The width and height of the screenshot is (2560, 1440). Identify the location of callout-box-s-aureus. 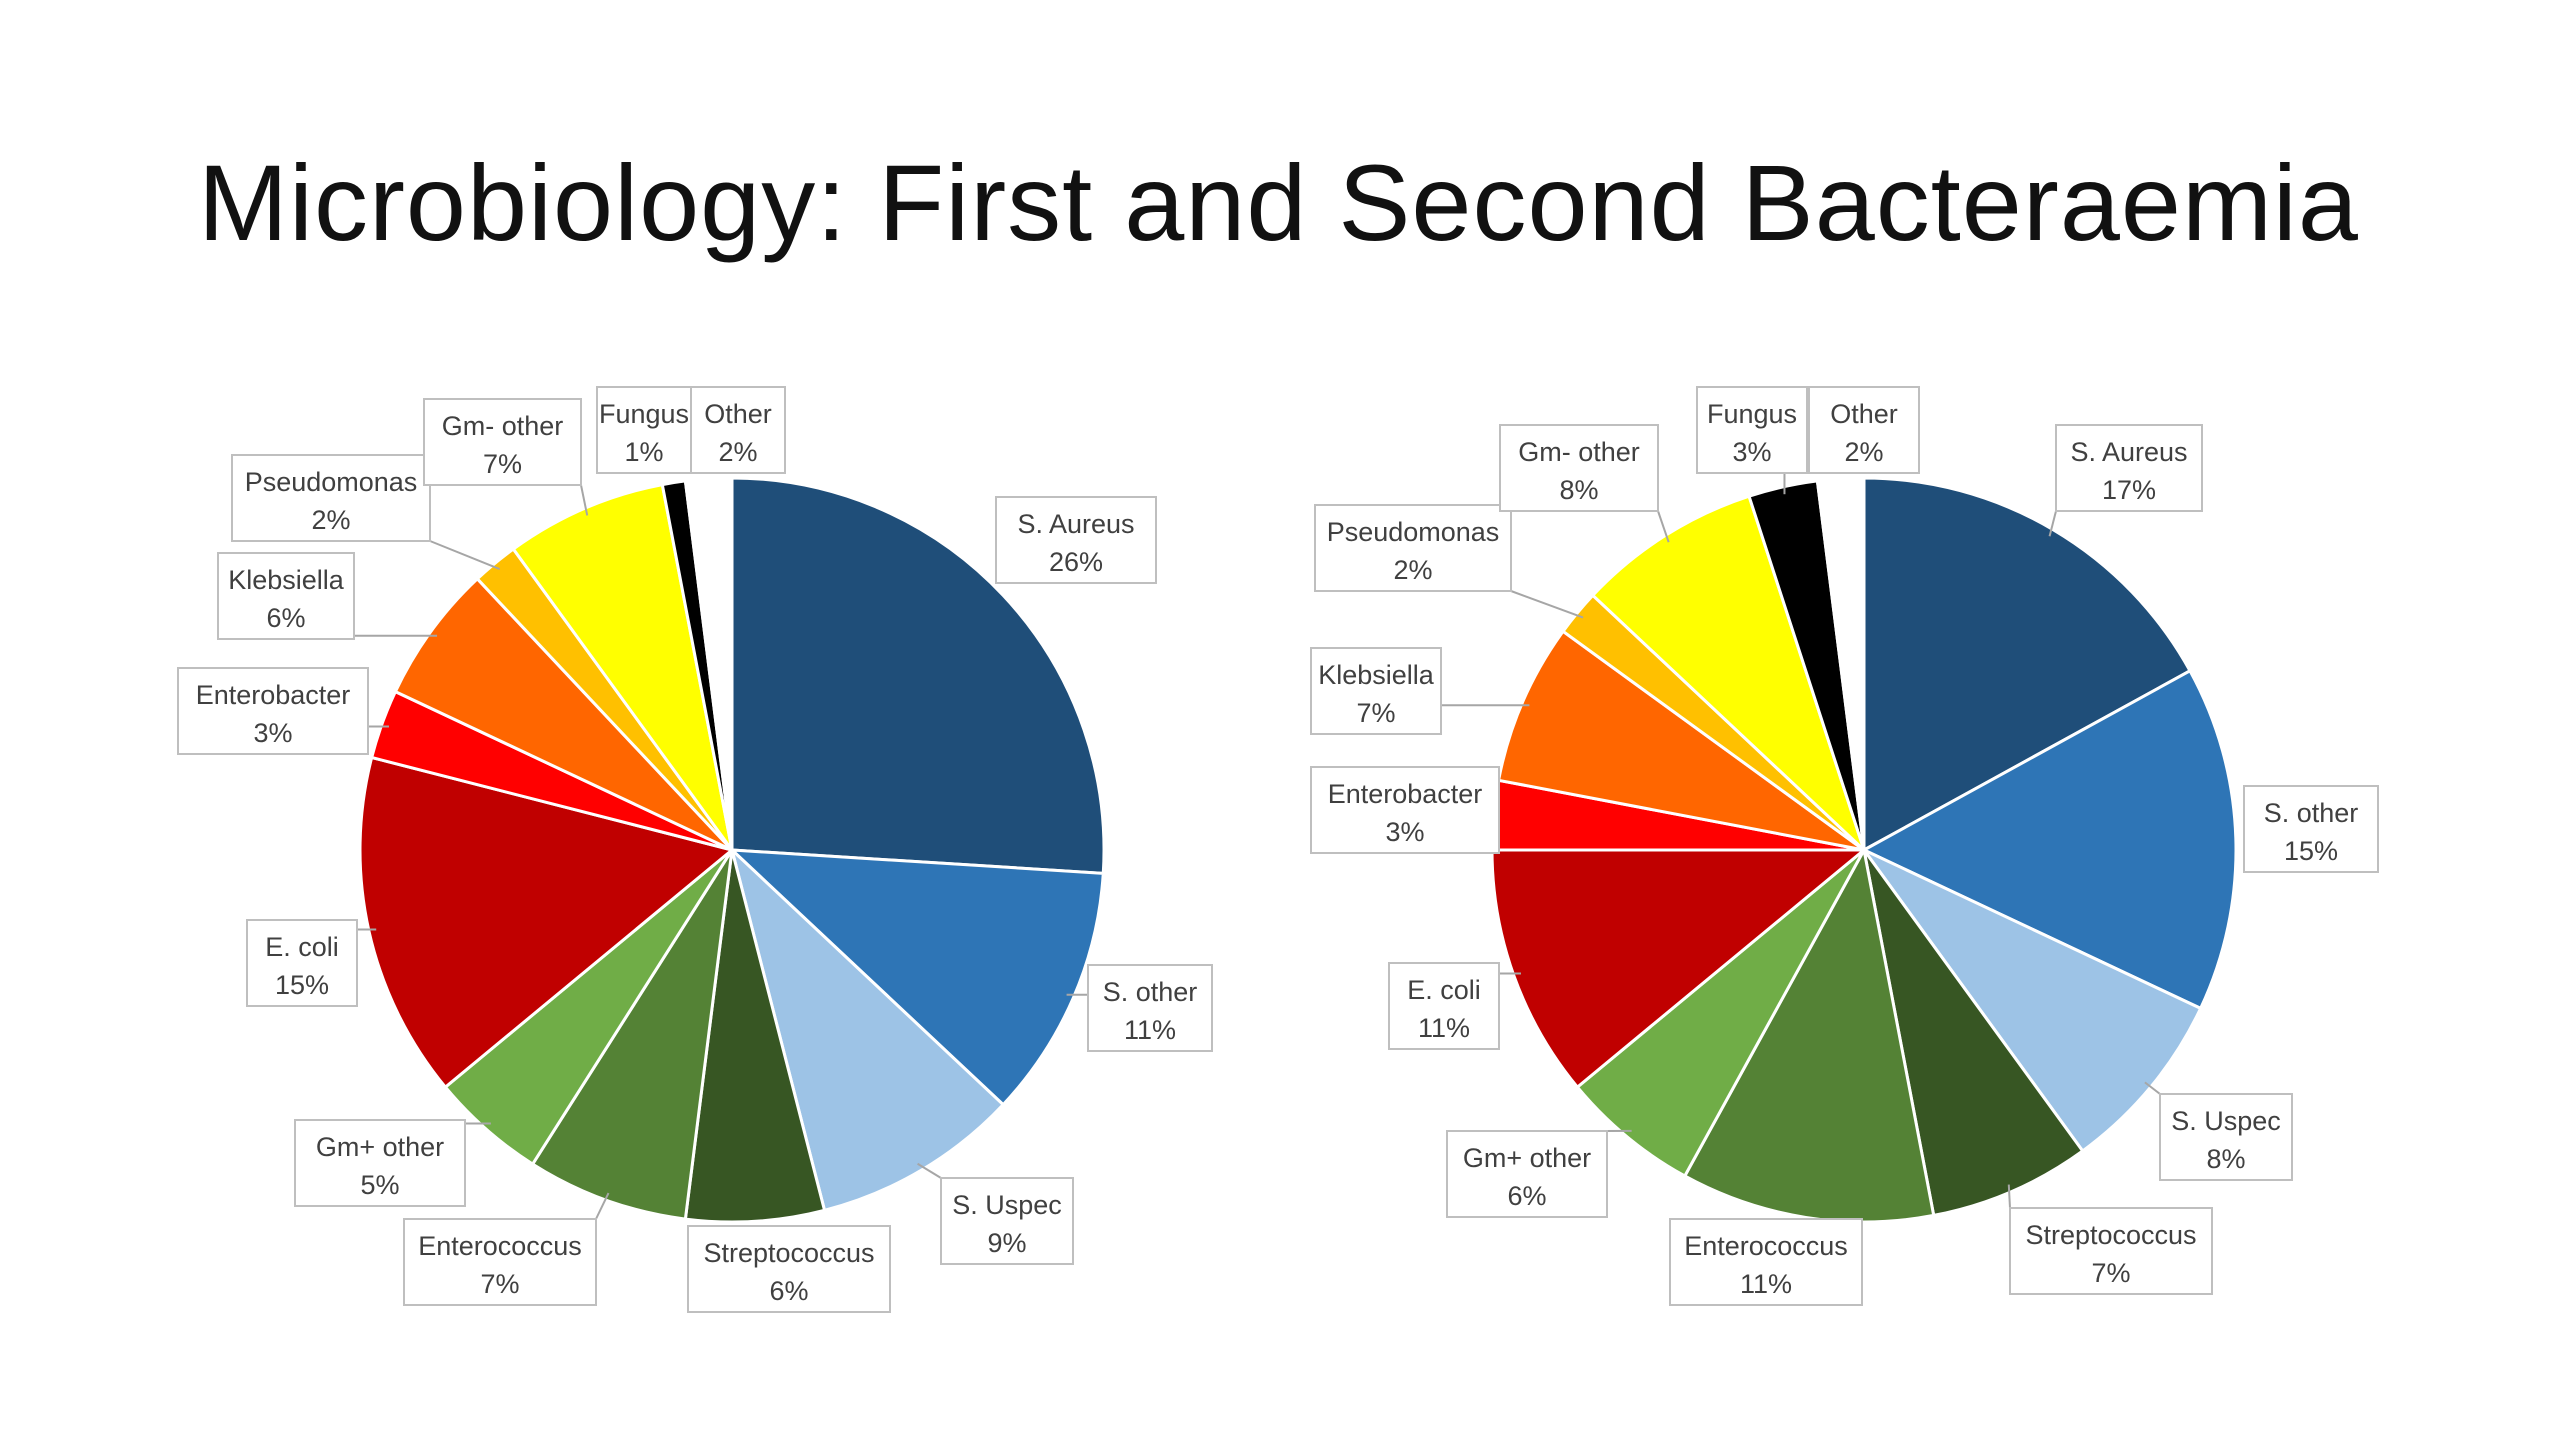
(2129, 468).